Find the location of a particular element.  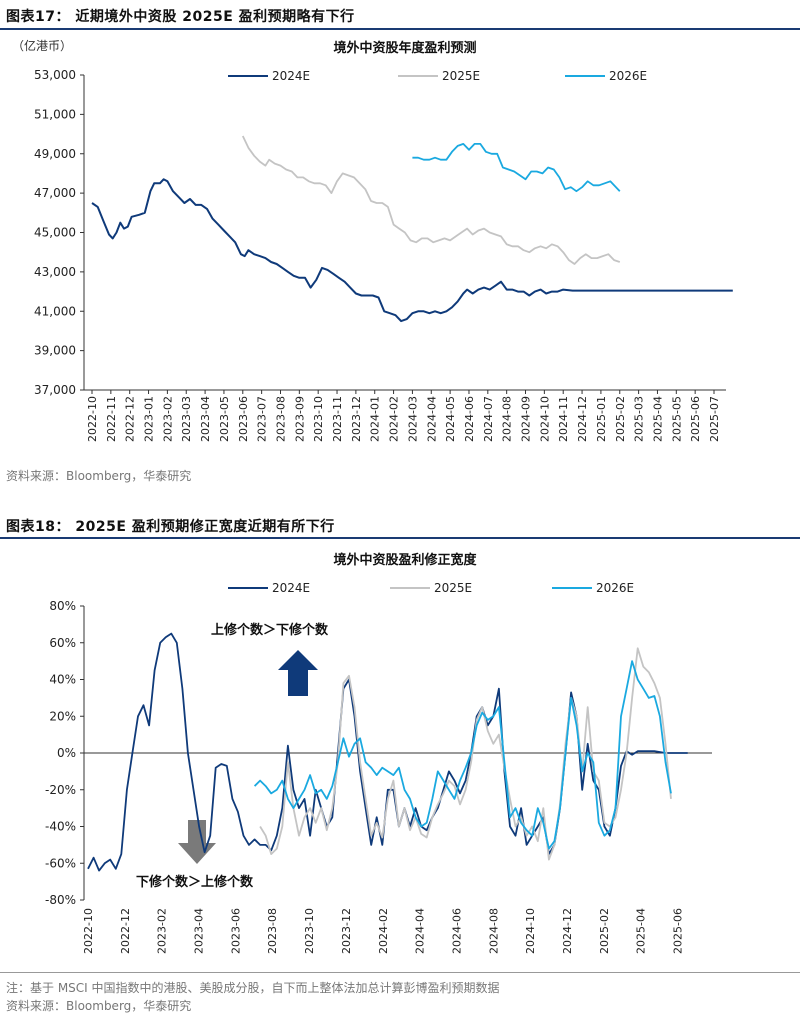

x-tick-label: 2023-11 is located at coordinates (337, 419).